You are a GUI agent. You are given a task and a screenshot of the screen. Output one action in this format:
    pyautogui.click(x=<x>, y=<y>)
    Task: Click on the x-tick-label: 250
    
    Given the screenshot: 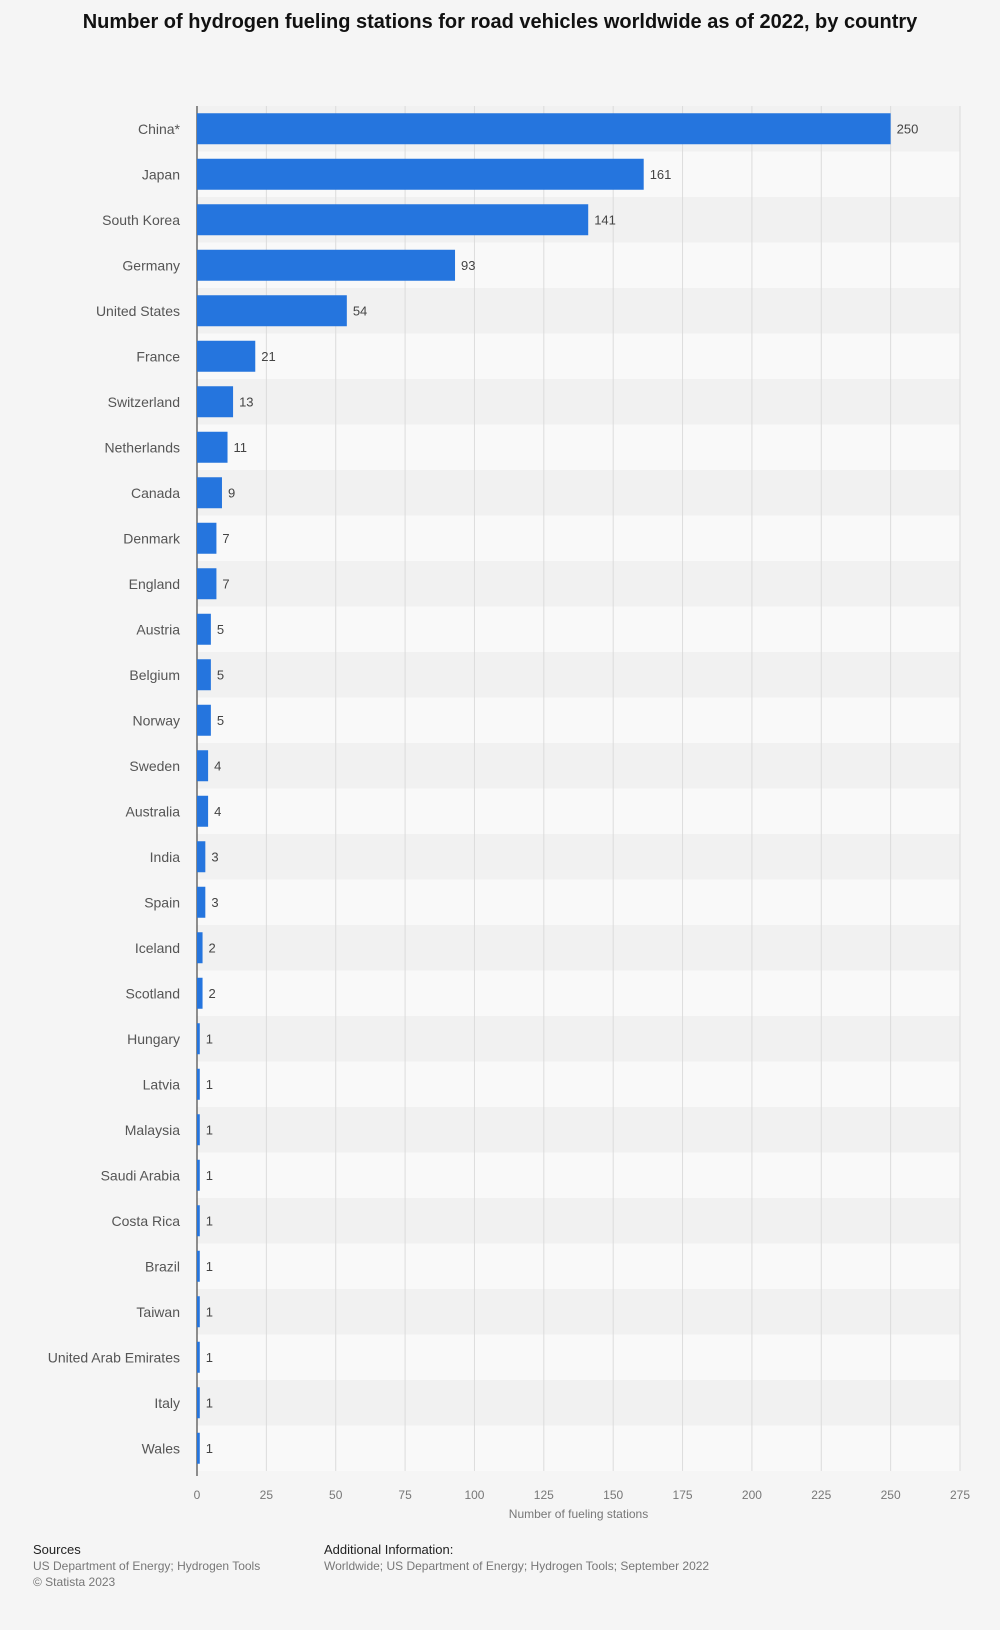 What is the action you would take?
    pyautogui.click(x=891, y=1495)
    